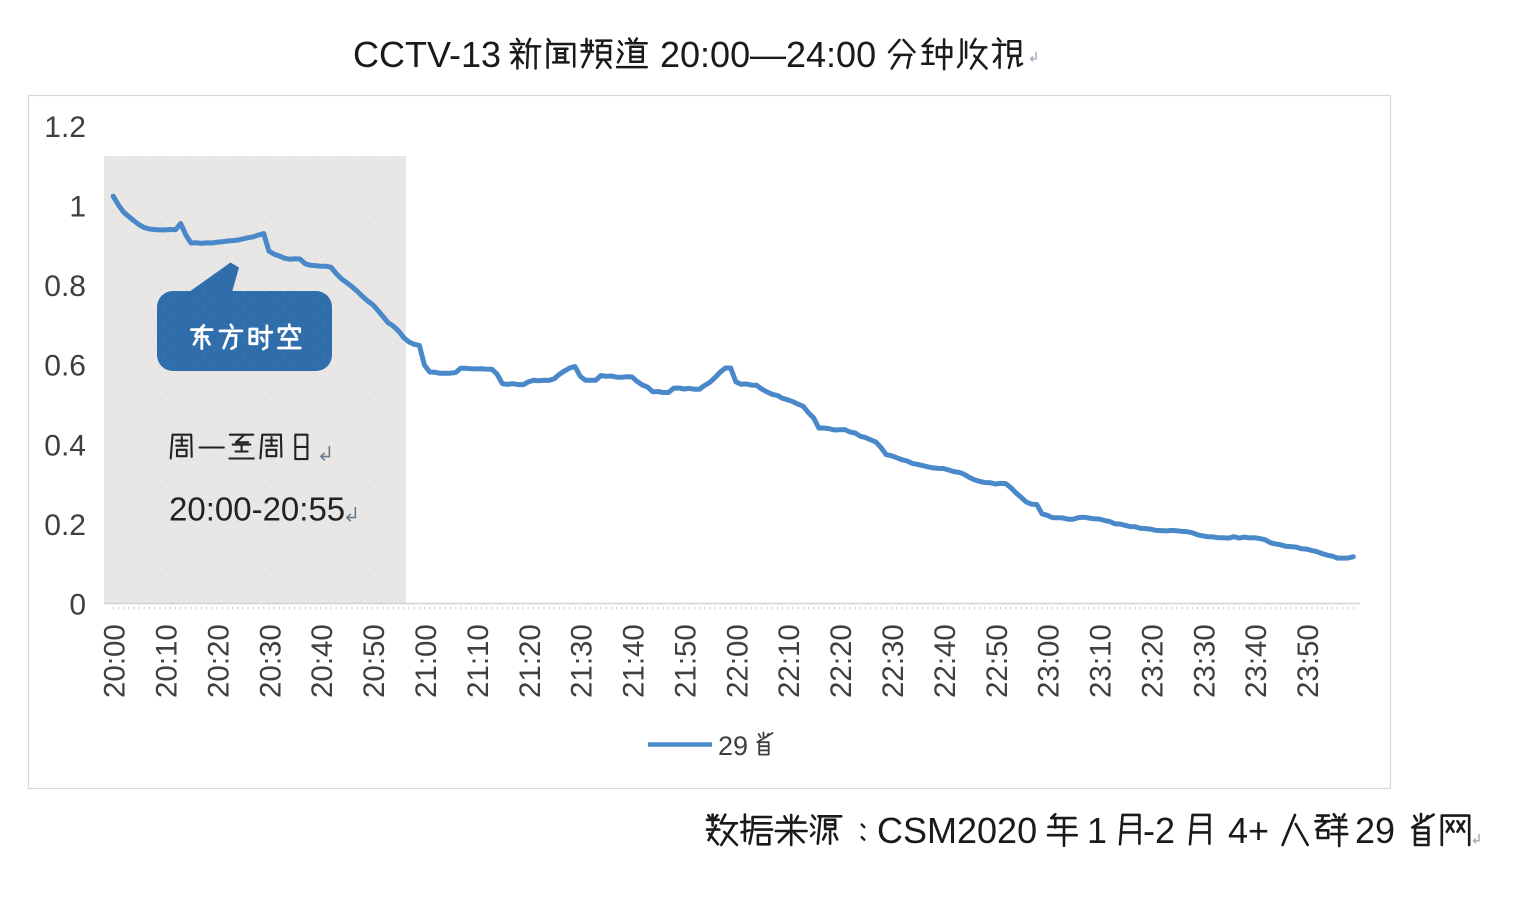 This screenshot has width=1515, height=900. I want to click on svg-text: 20:40, so click(322, 661).